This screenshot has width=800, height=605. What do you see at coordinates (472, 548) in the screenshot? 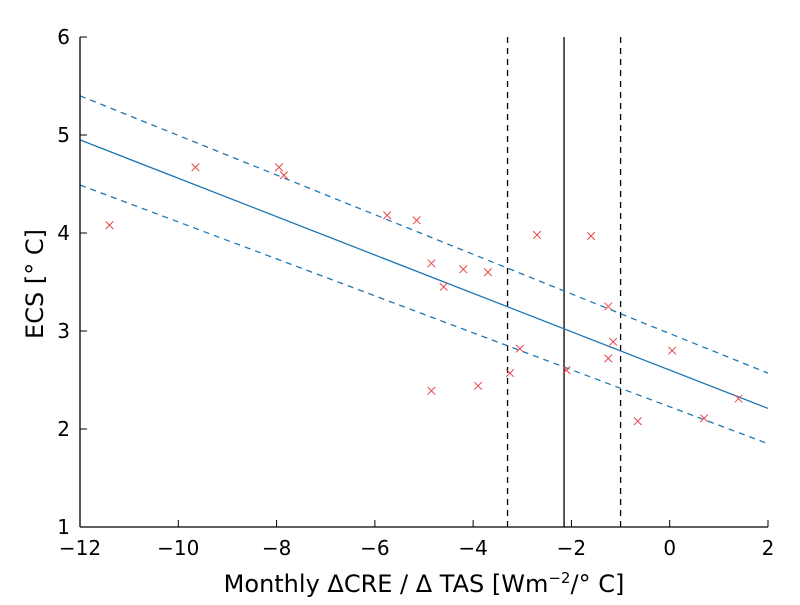
I see `x-tick-label: −4` at bounding box center [472, 548].